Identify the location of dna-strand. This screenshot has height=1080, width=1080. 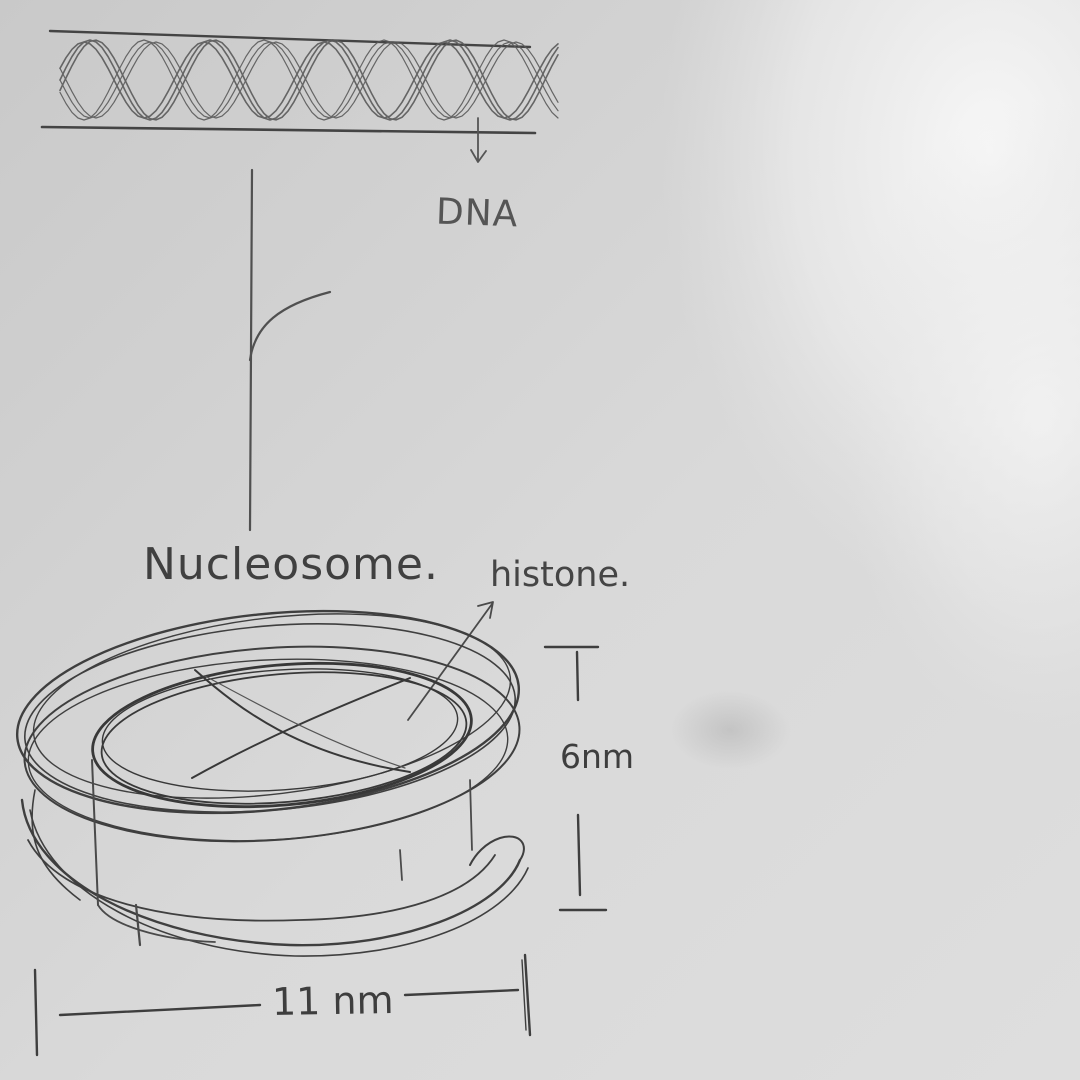
(309, 80).